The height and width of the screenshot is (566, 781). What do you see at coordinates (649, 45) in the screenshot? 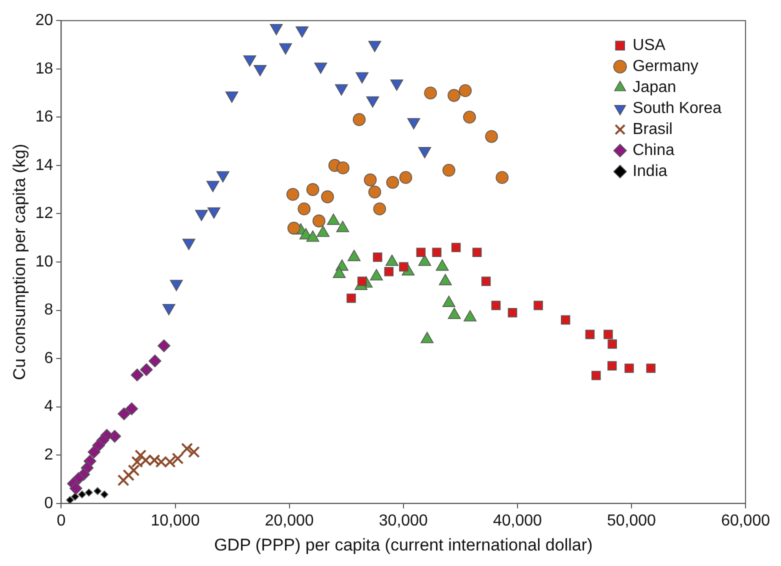
I see `legend-label: USA` at bounding box center [649, 45].